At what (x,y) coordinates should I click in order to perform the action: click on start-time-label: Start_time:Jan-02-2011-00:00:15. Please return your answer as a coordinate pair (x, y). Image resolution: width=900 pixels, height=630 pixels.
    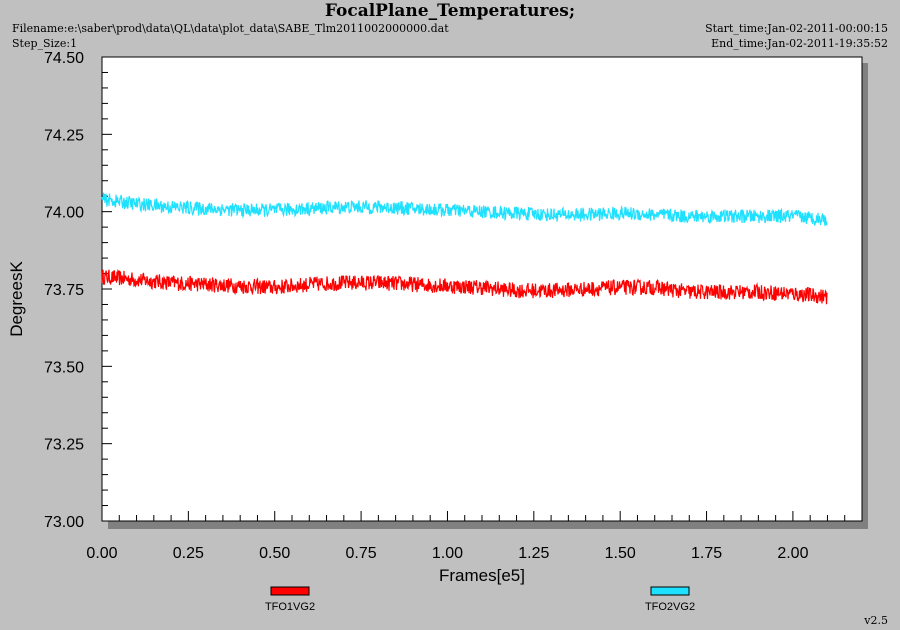
    Looking at the image, I should click on (796, 28).